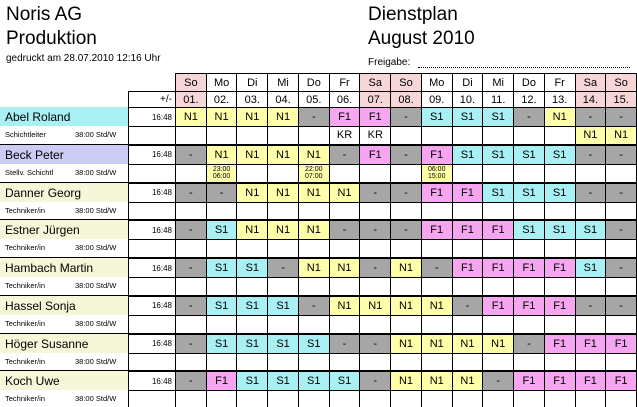  I want to click on time-note: 22:00 07:00, so click(313, 173).